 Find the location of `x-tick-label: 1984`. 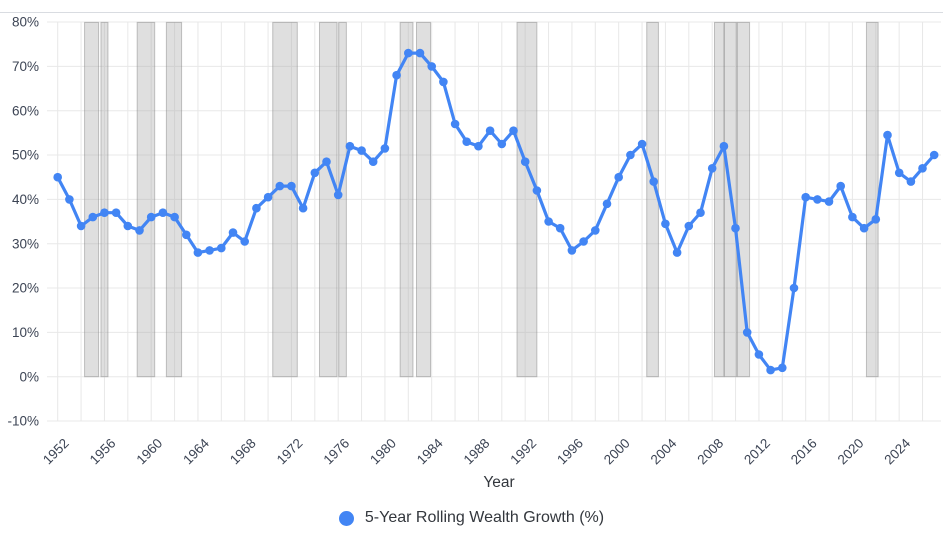

x-tick-label: 1984 is located at coordinates (430, 451).